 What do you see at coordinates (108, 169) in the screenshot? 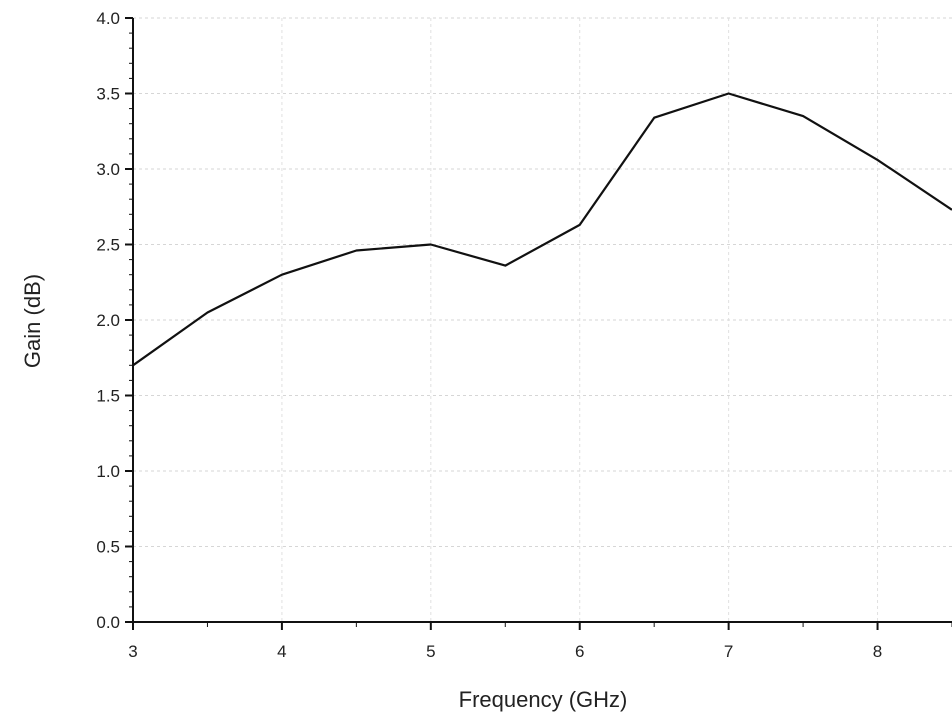
I see `y-tick-label: 3.0` at bounding box center [108, 169].